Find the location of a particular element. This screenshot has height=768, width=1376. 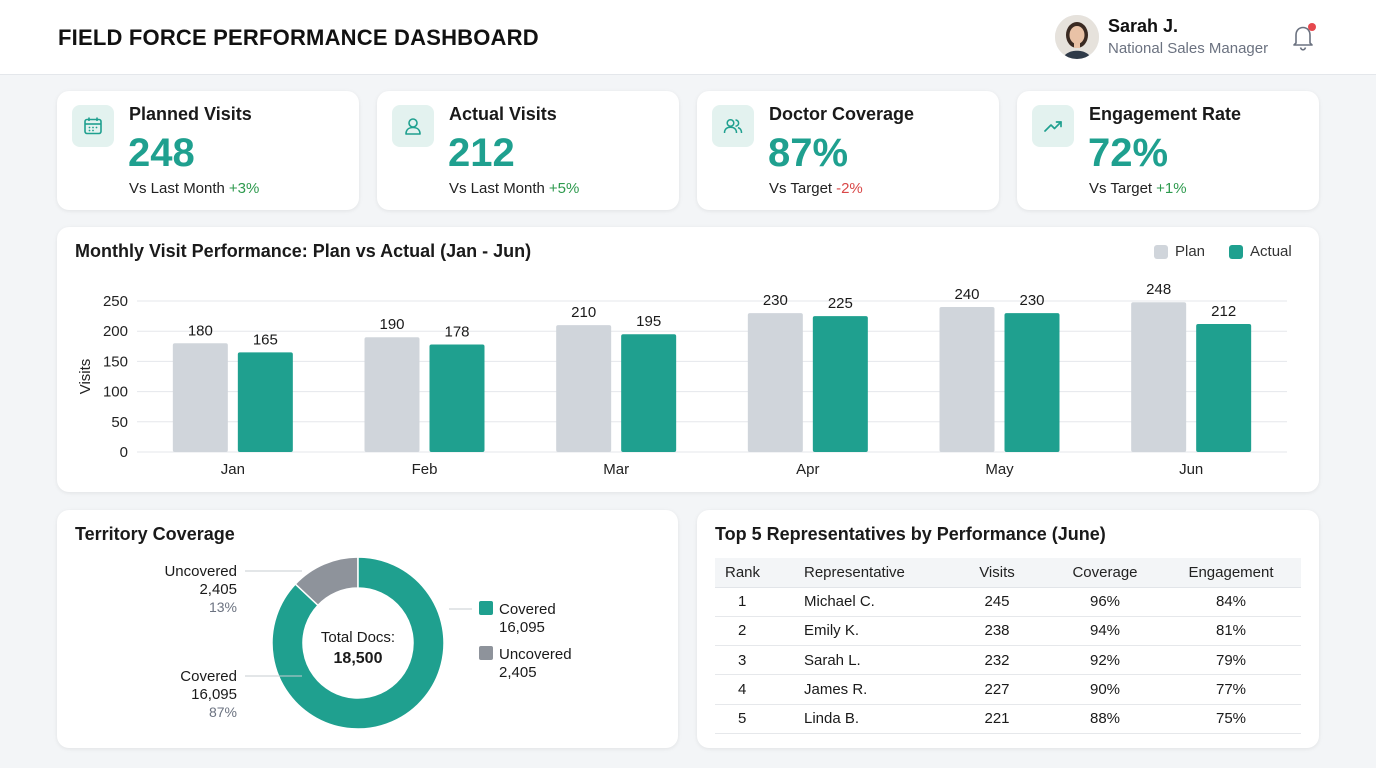

callout-name: Covered is located at coordinates (208, 676).